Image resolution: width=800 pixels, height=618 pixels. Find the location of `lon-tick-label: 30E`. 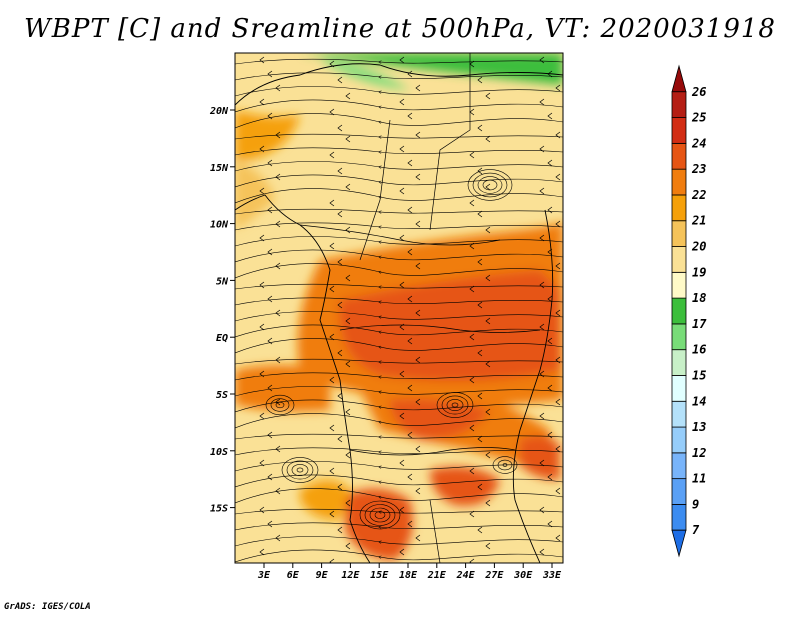

lon-tick-label: 30E is located at coordinates (523, 575).